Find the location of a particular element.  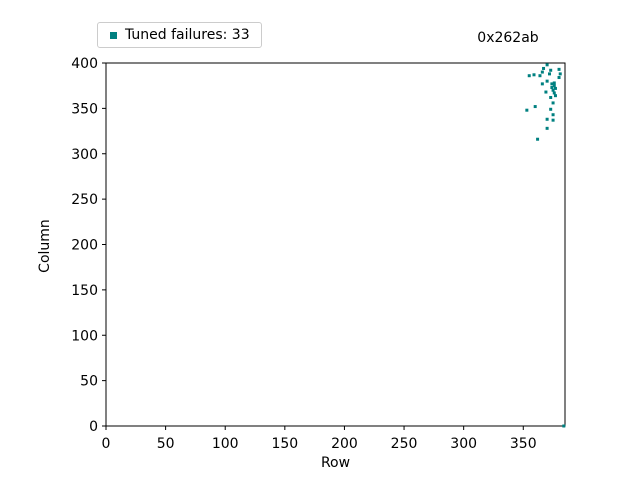

y-tick-label: 300 is located at coordinates (84, 155).